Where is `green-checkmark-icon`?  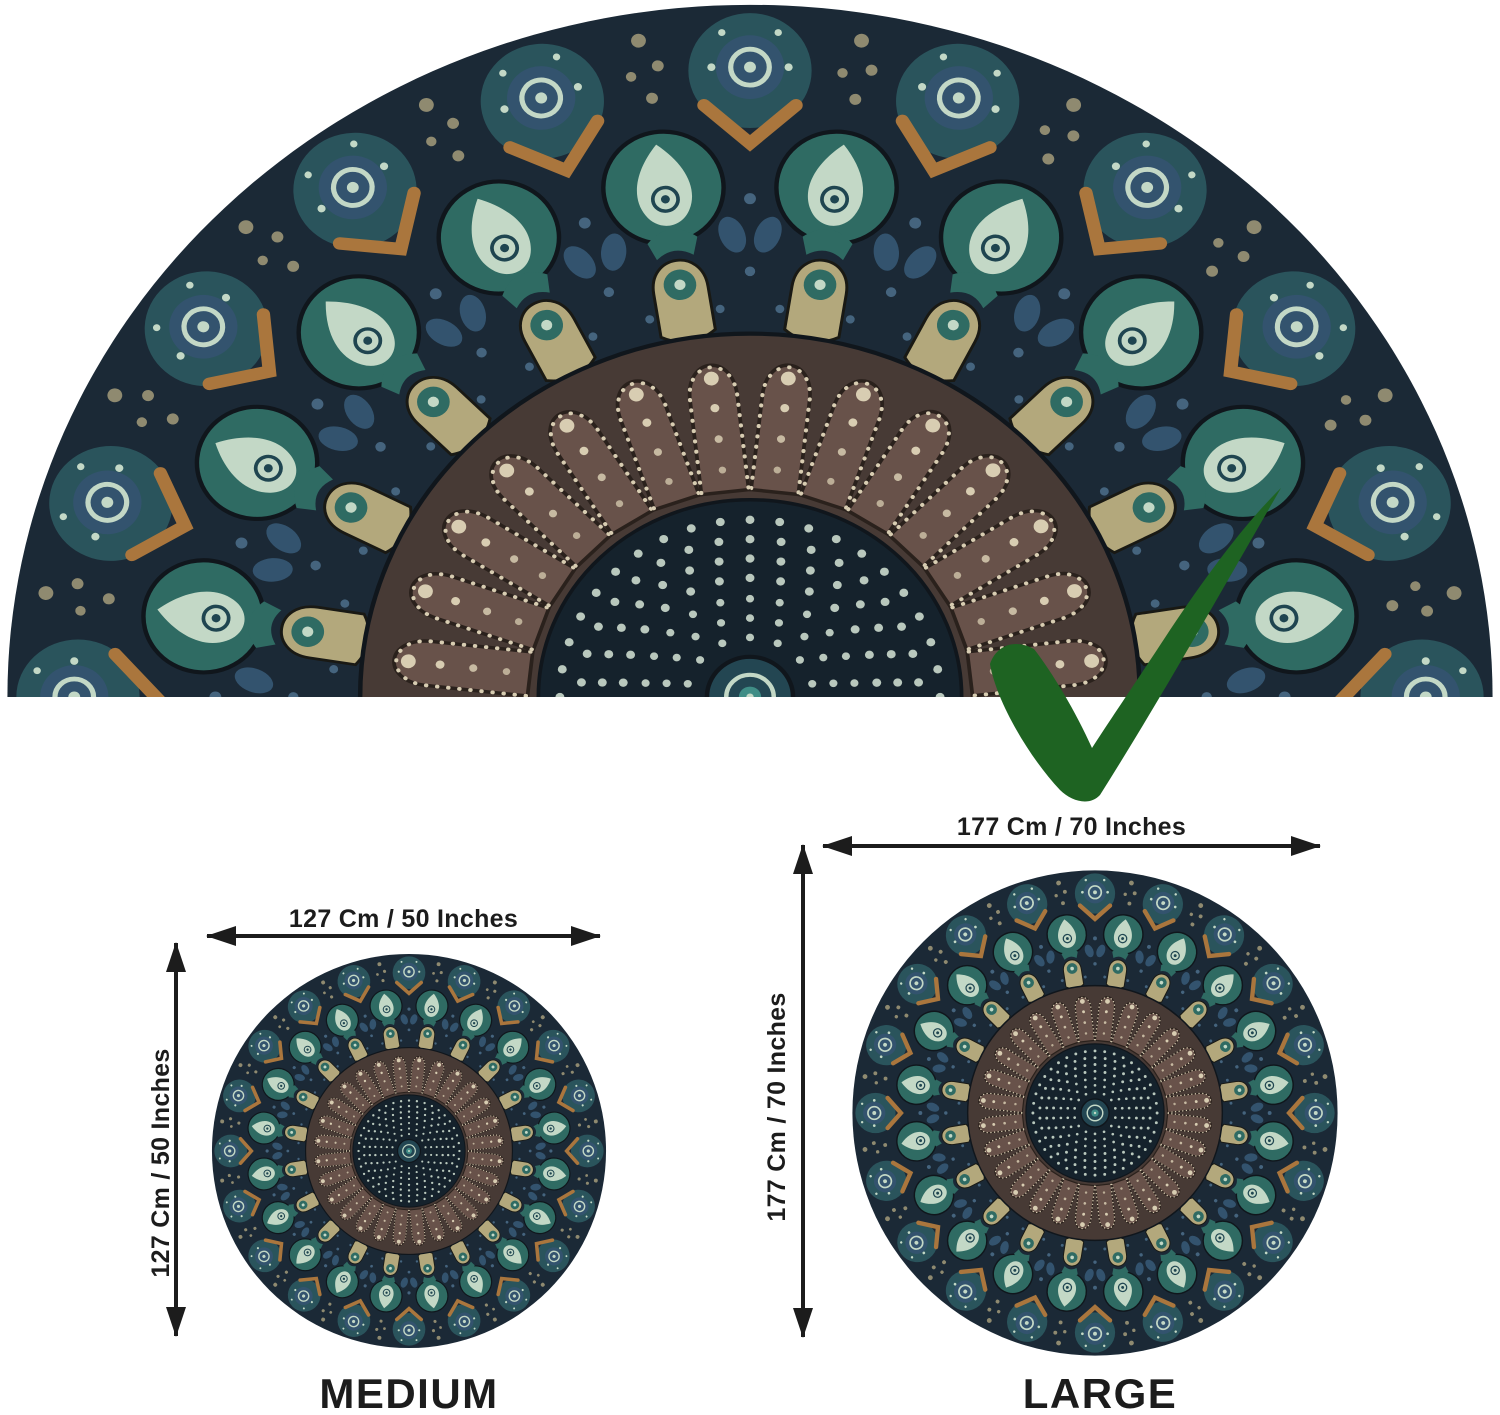 green-checkmark-icon is located at coordinates (1135, 645).